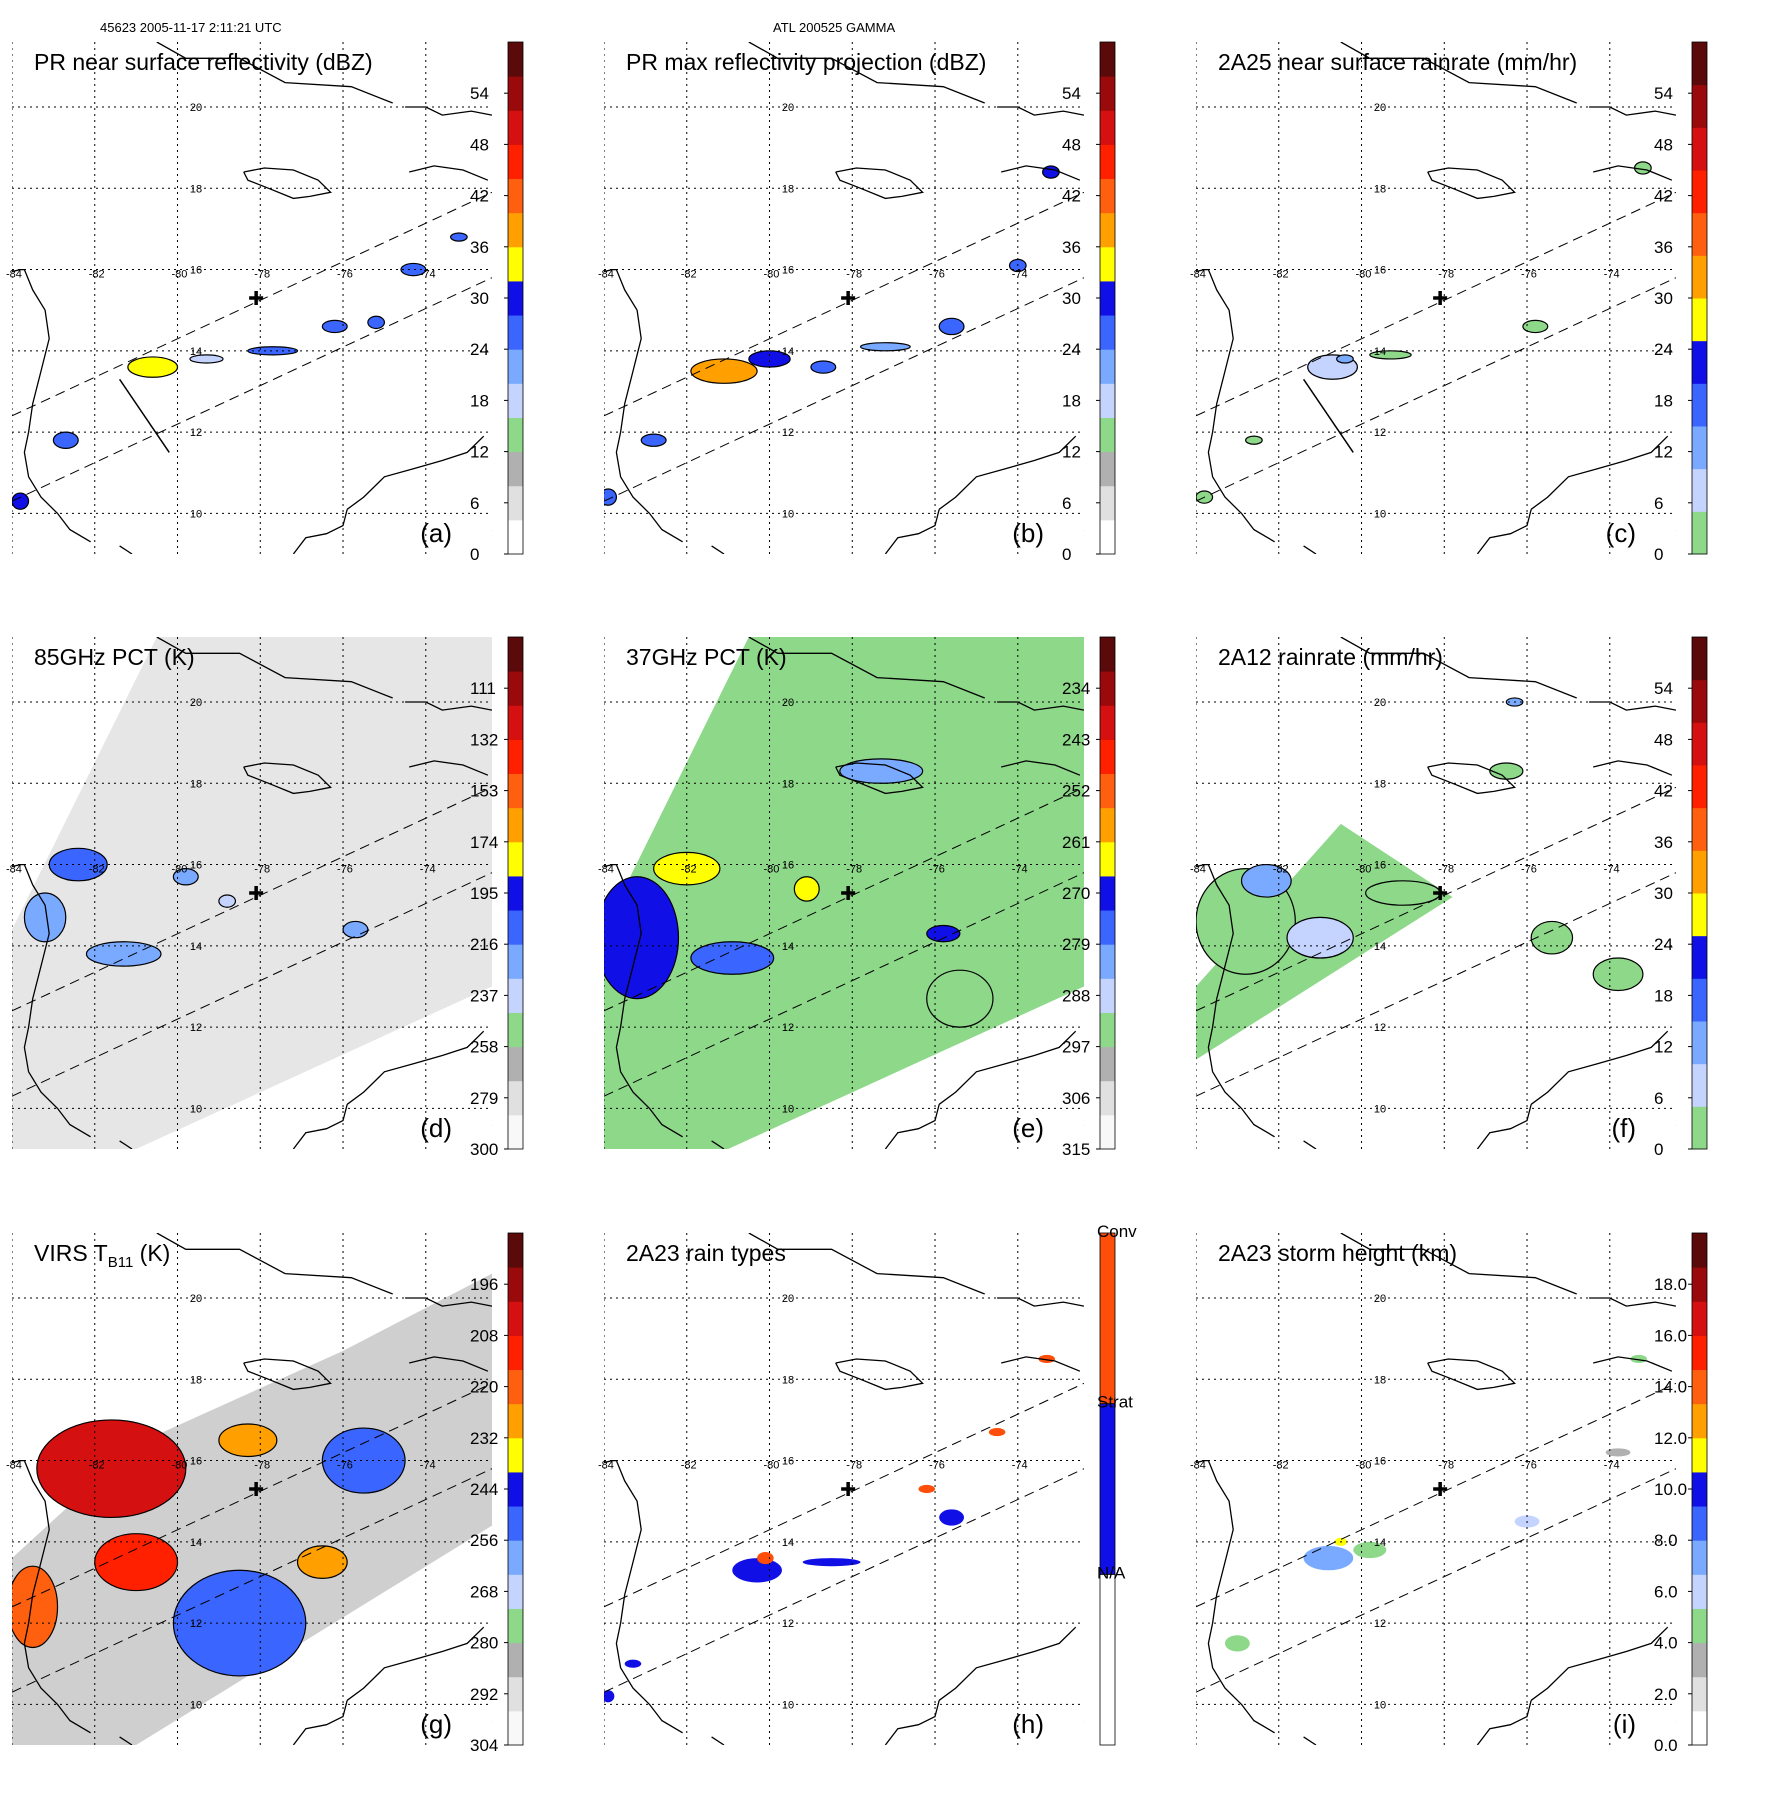 This screenshot has height=1793, width=1771. Describe the element at coordinates (788, 1380) in the screenshot. I see `lat-label: 18` at that location.